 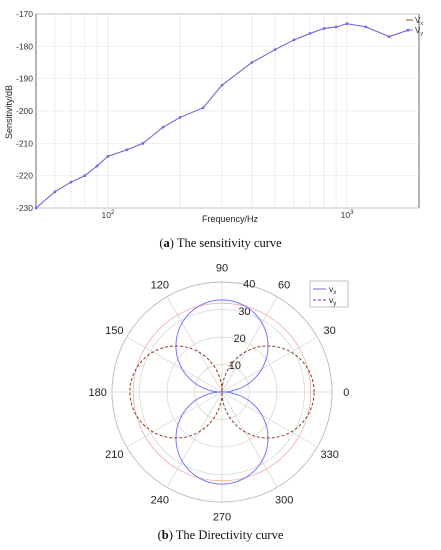 What do you see at coordinates (332, 301) in the screenshot?
I see `legend-label: vy` at bounding box center [332, 301].